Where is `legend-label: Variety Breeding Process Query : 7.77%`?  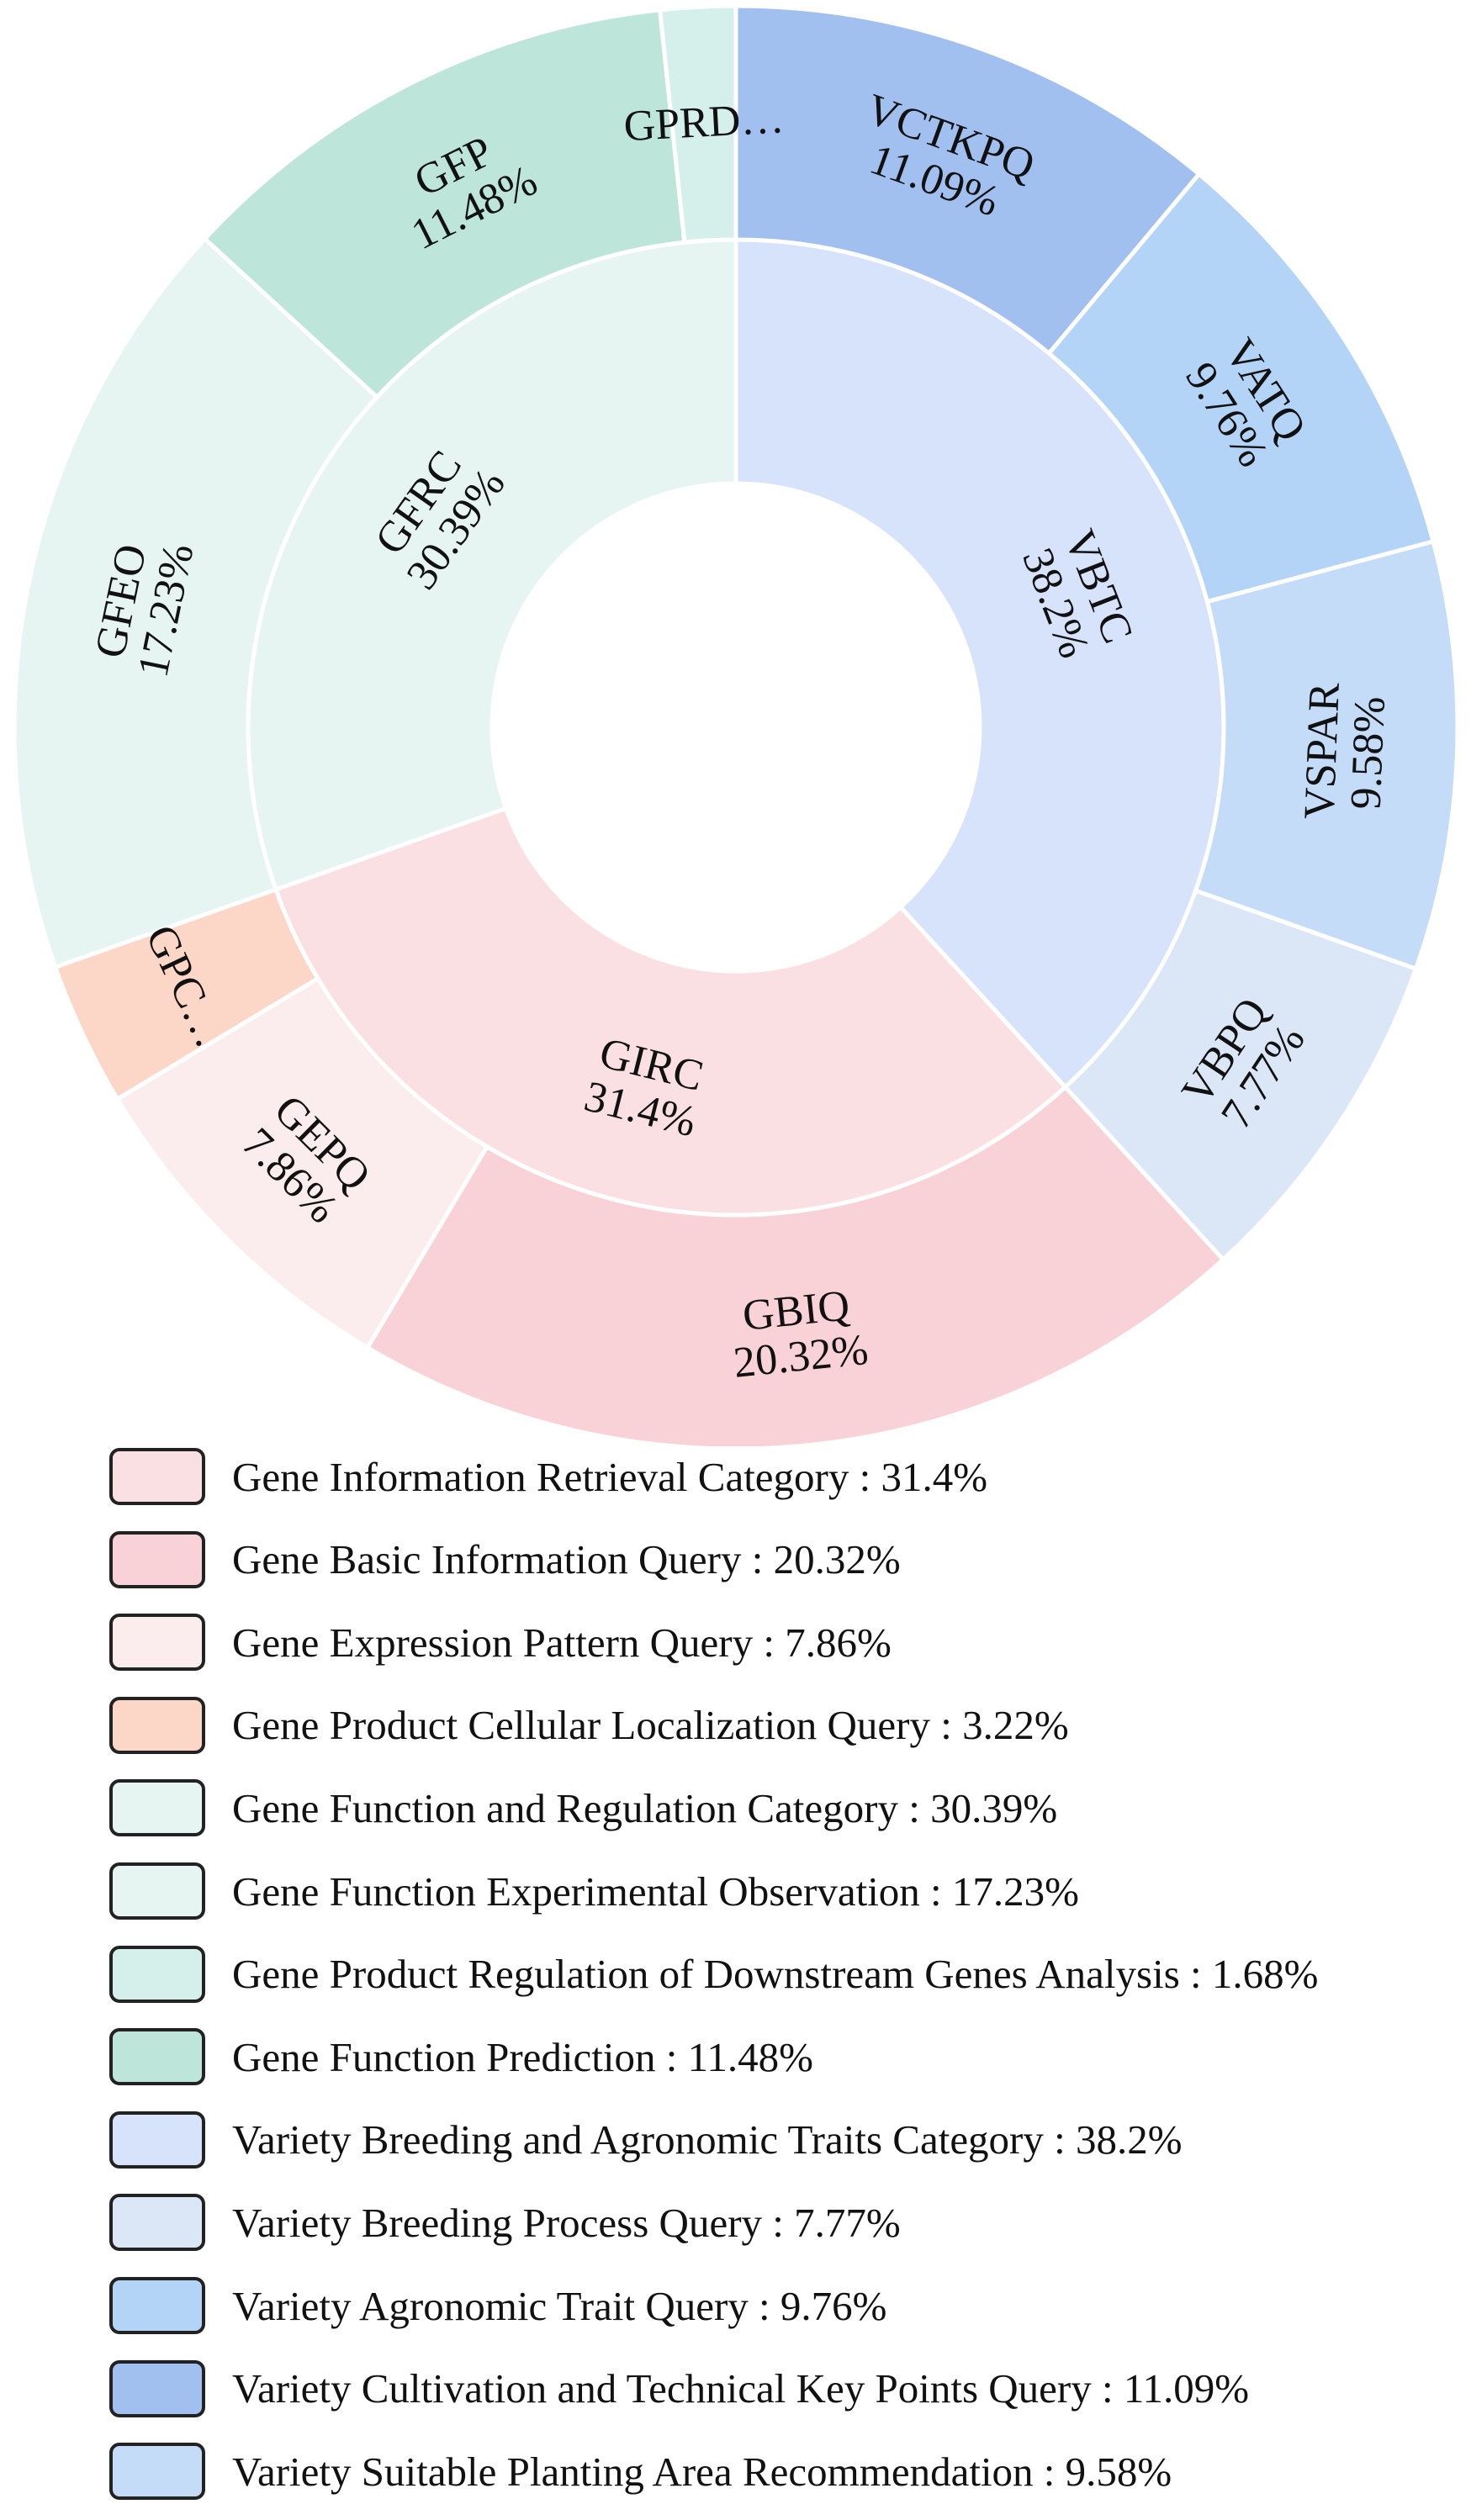 legend-label: Variety Breeding Process Query : 7.77% is located at coordinates (566, 2222).